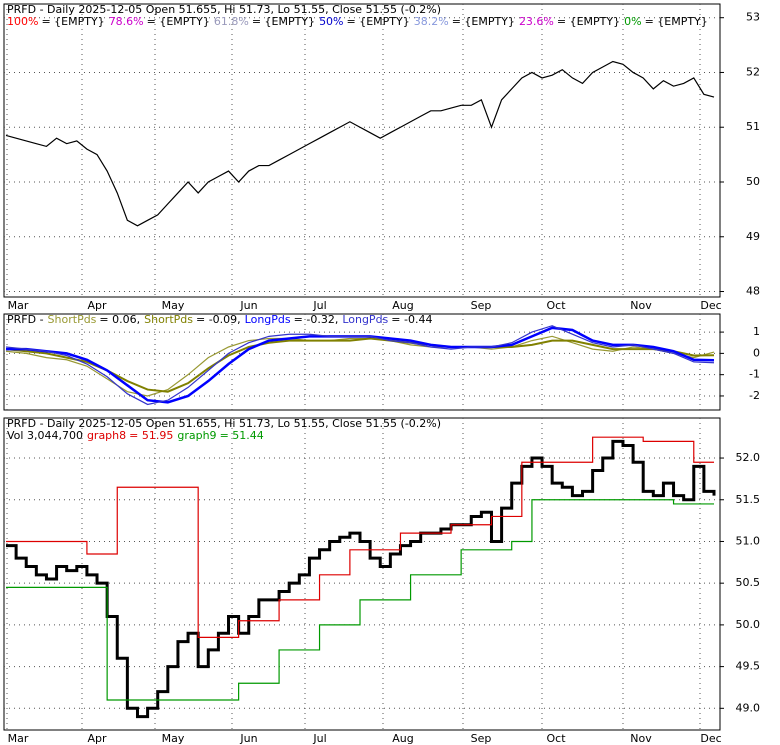 Image resolution: width=780 pixels, height=745 pixels. What do you see at coordinates (25, 319) in the screenshot?
I see `title: PRFD -` at bounding box center [25, 319].